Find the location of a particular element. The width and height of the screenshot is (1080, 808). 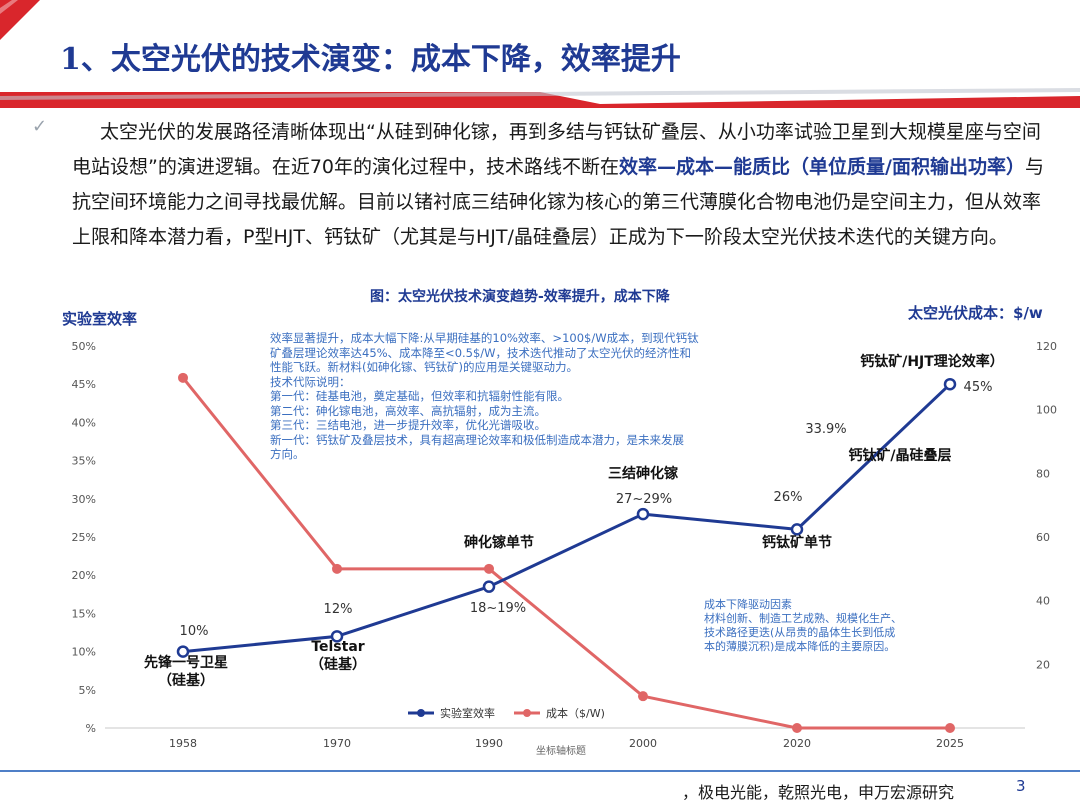

y-left-tick-label: 30% is located at coordinates (84, 499).